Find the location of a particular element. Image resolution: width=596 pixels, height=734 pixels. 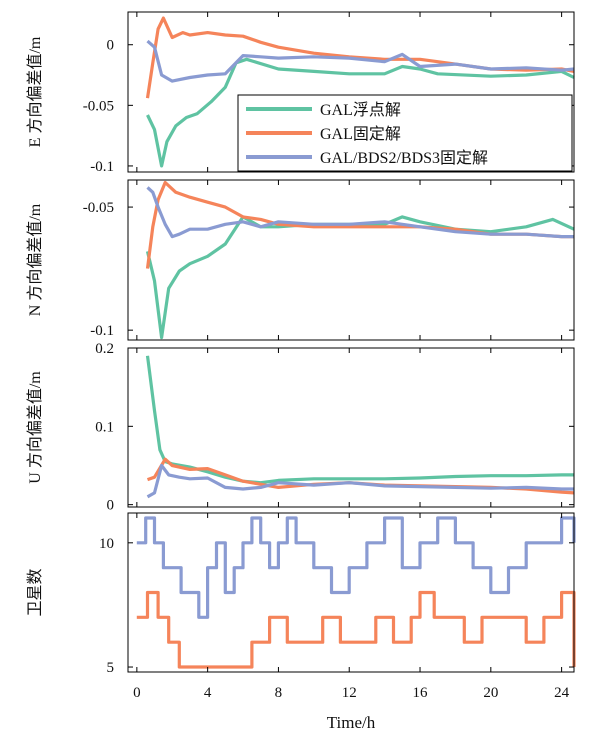

series-line-sat-multi is located at coordinates (356, 567).